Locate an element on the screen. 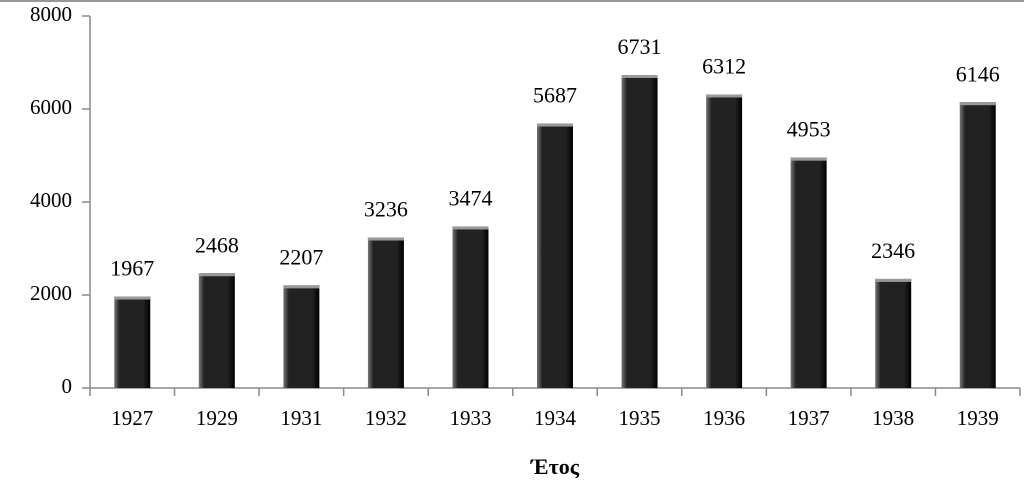  x-tick-label: 1937 is located at coordinates (809, 418).